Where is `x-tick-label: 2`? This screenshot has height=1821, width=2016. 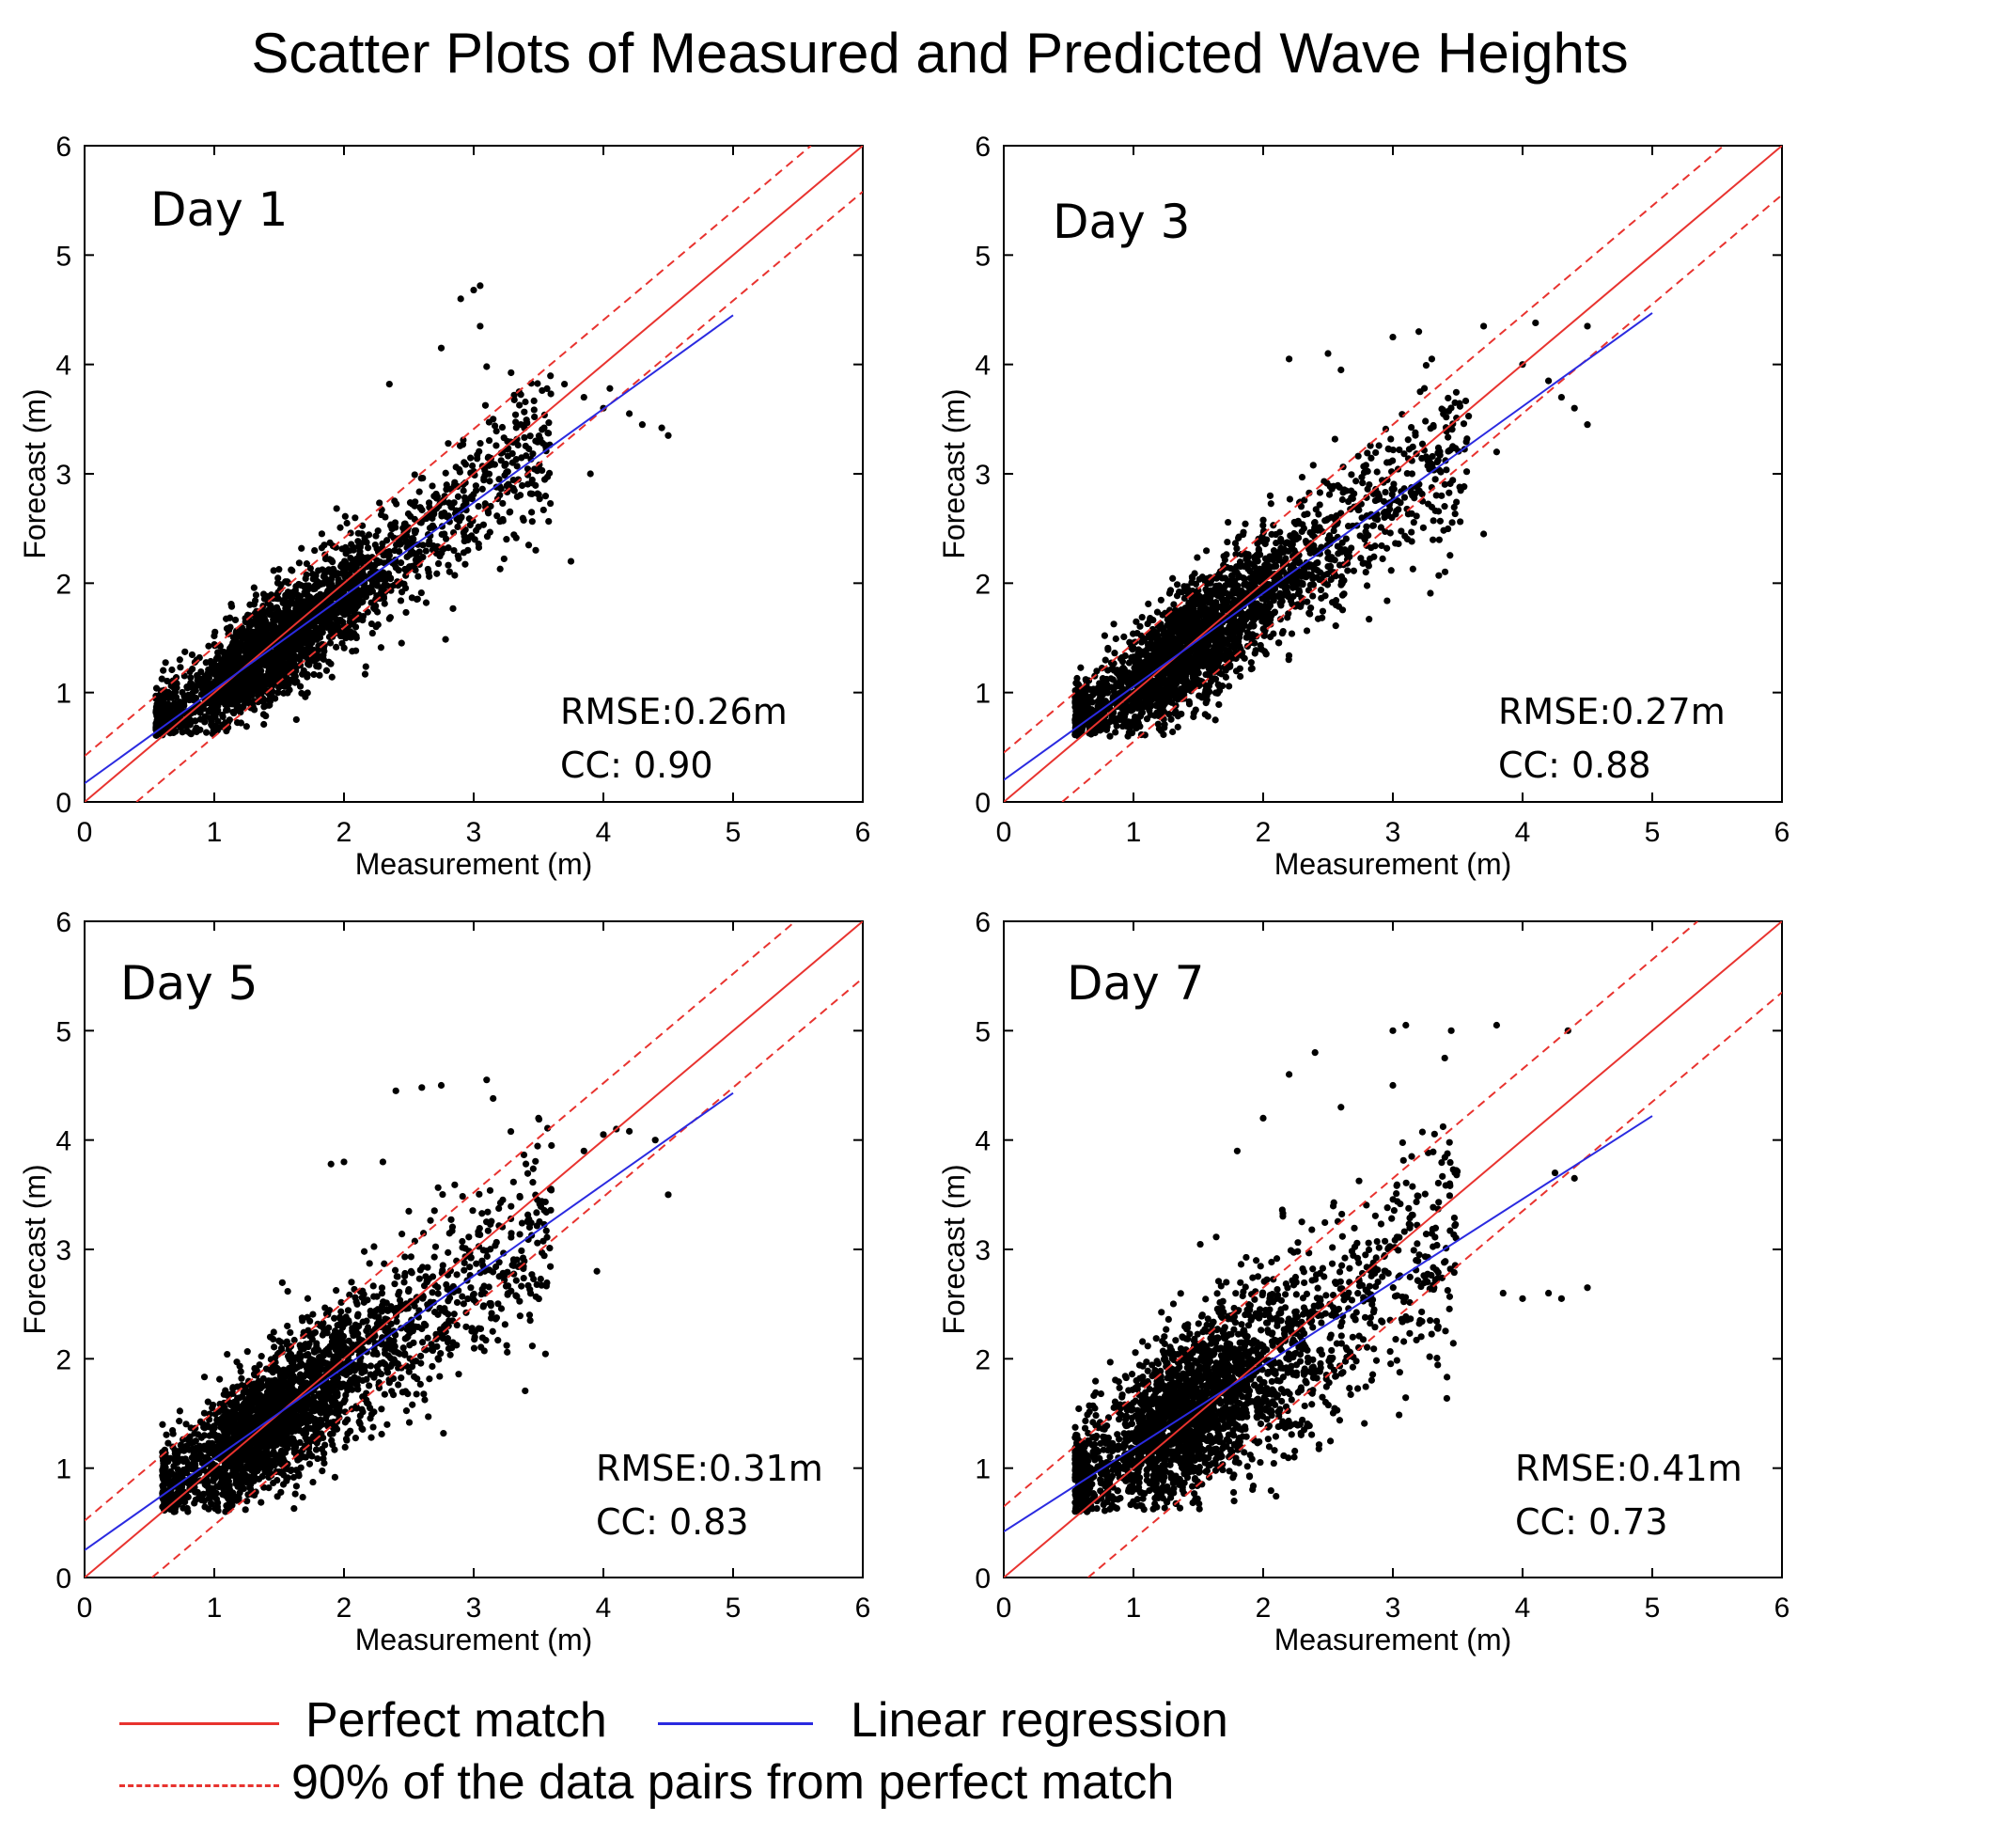 x-tick-label: 2 is located at coordinates (344, 832).